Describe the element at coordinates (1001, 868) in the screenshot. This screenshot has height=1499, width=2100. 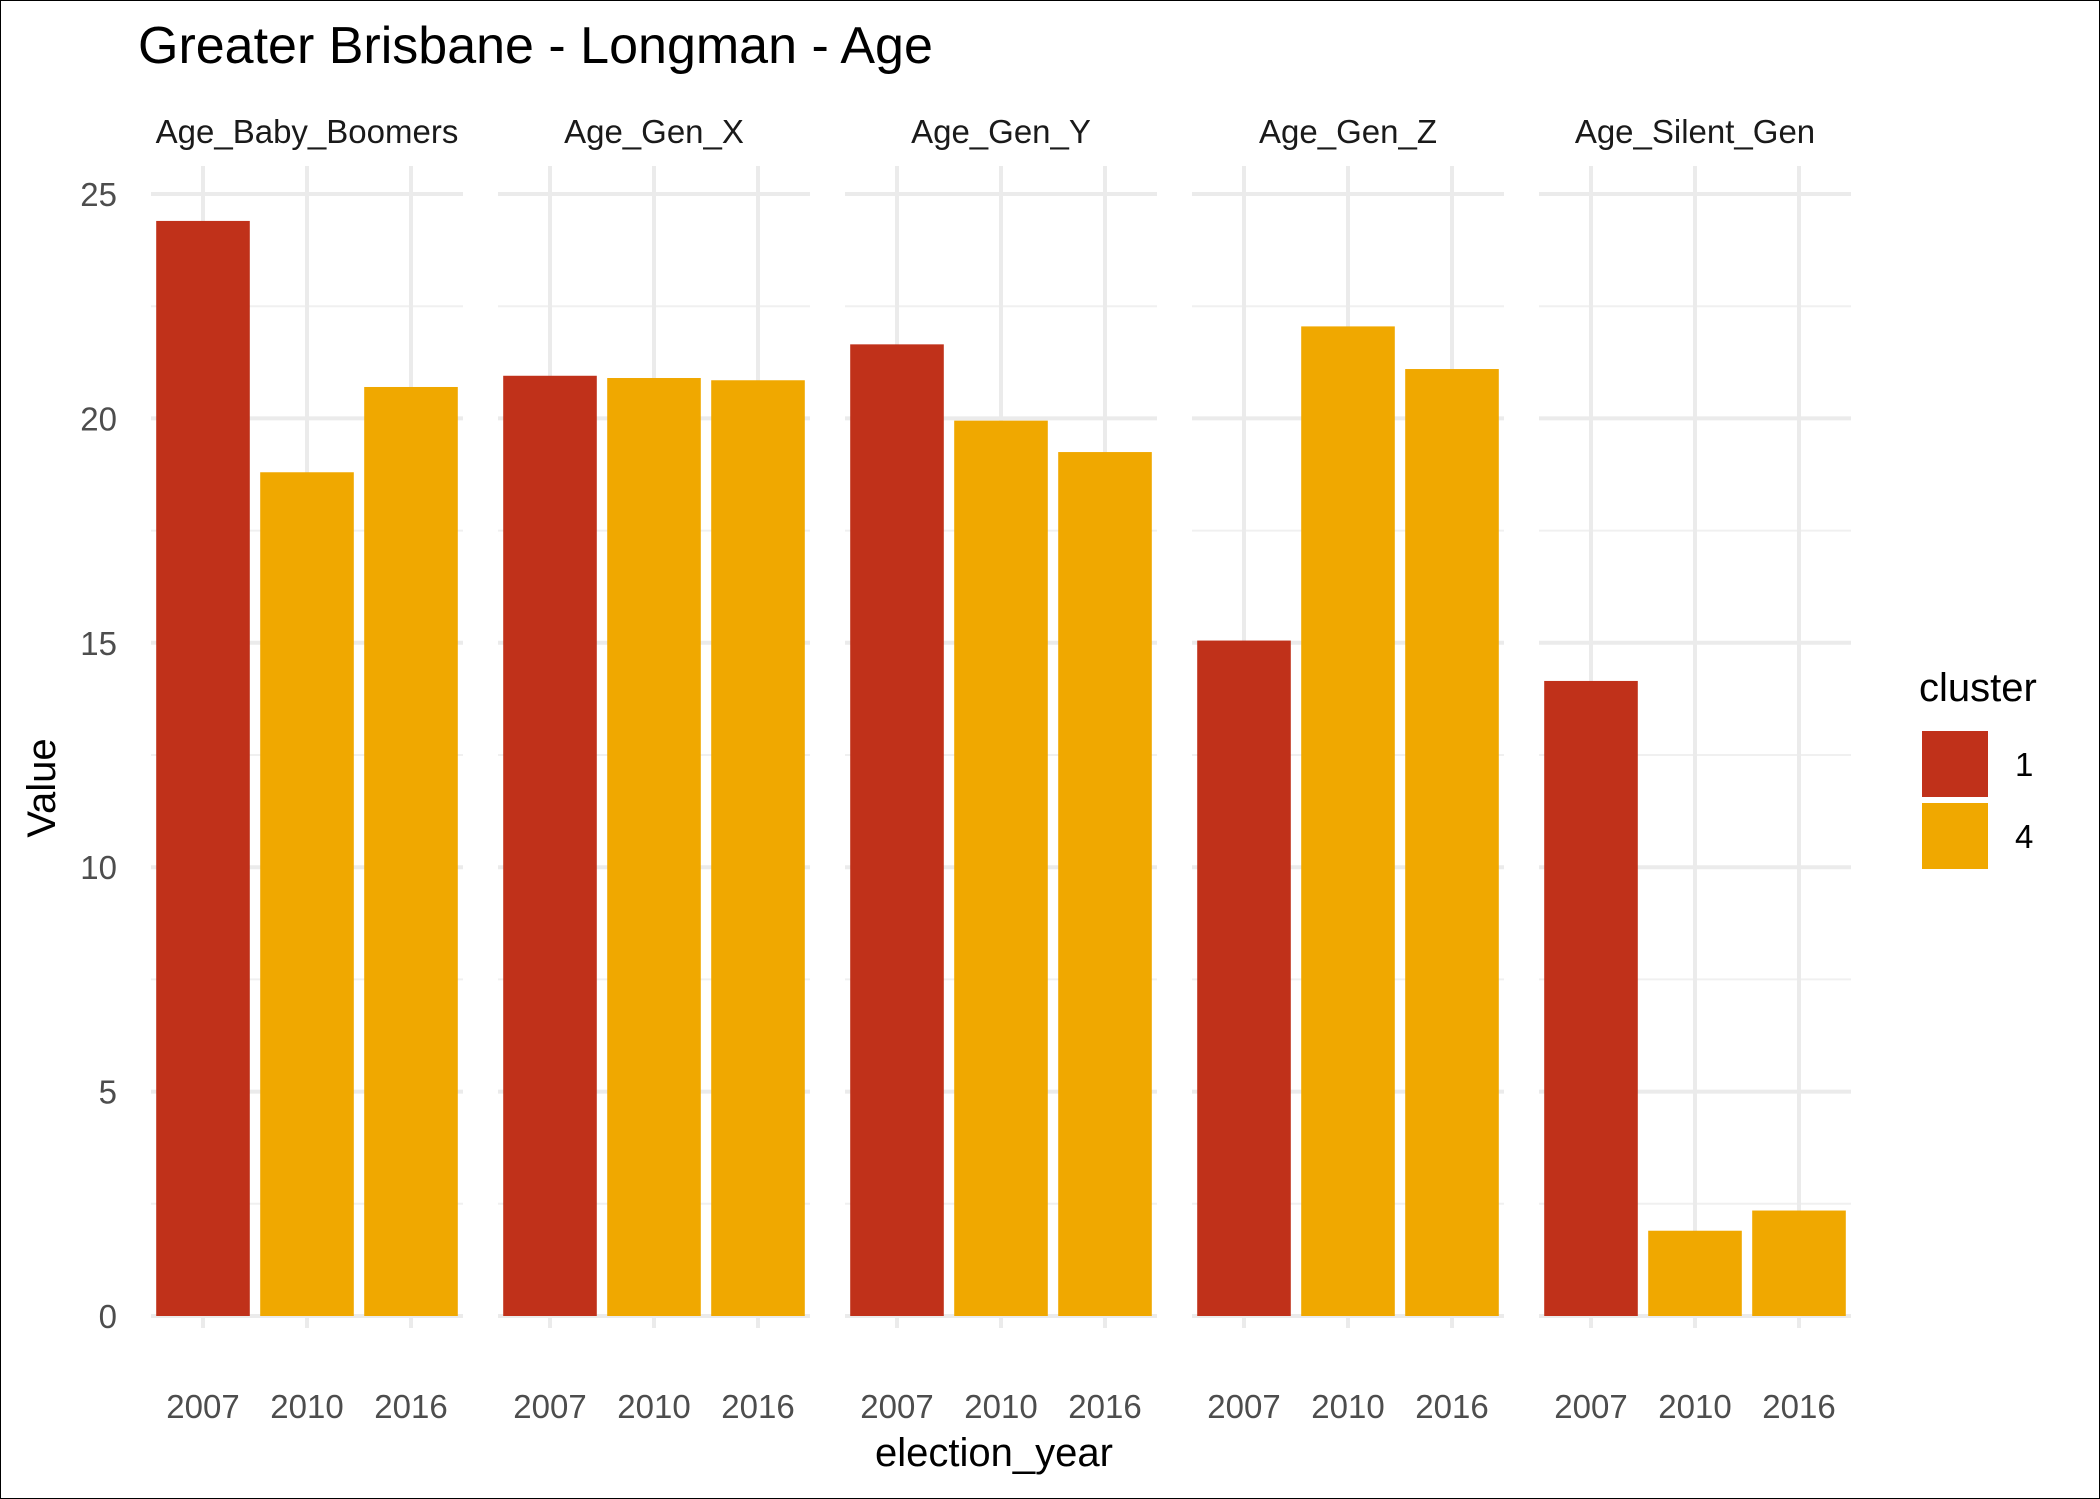
I see `bar-Age_Gen_Y-2010` at that location.